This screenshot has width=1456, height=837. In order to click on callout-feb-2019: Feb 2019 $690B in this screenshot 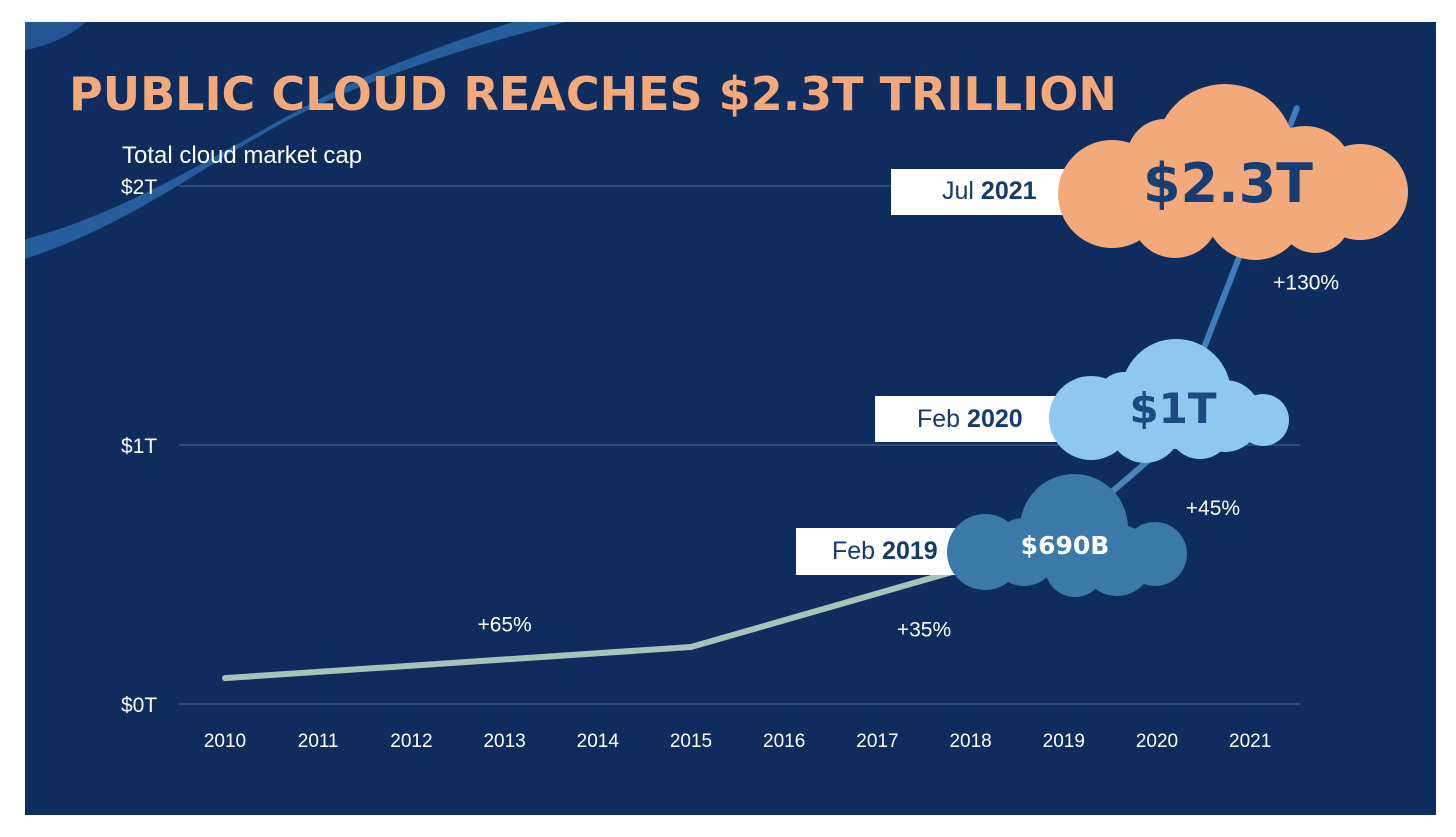, I will do `click(991, 535)`.